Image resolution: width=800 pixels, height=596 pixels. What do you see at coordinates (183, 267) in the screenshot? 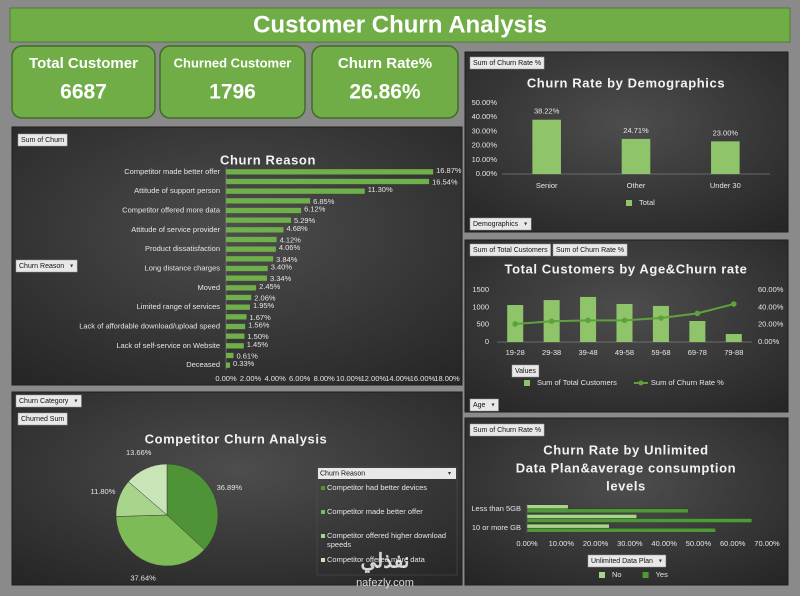
I see `category-label: Long distance charges` at bounding box center [183, 267].